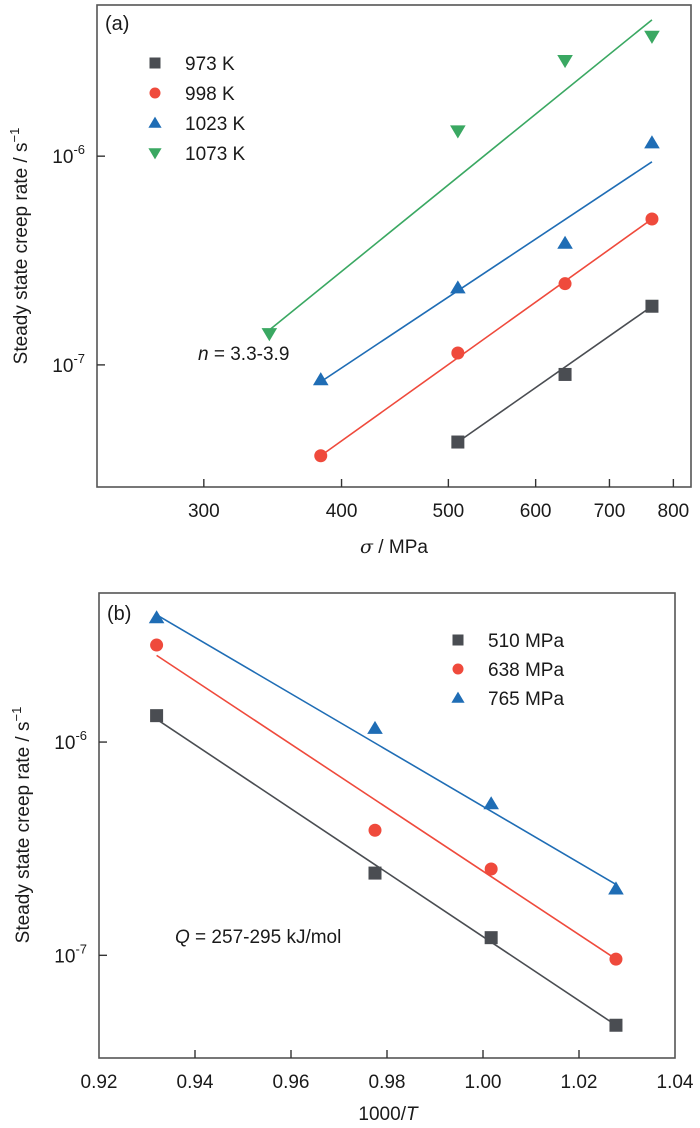 The height and width of the screenshot is (1128, 700). I want to click on legend-item: 638 MPa, so click(508, 670).